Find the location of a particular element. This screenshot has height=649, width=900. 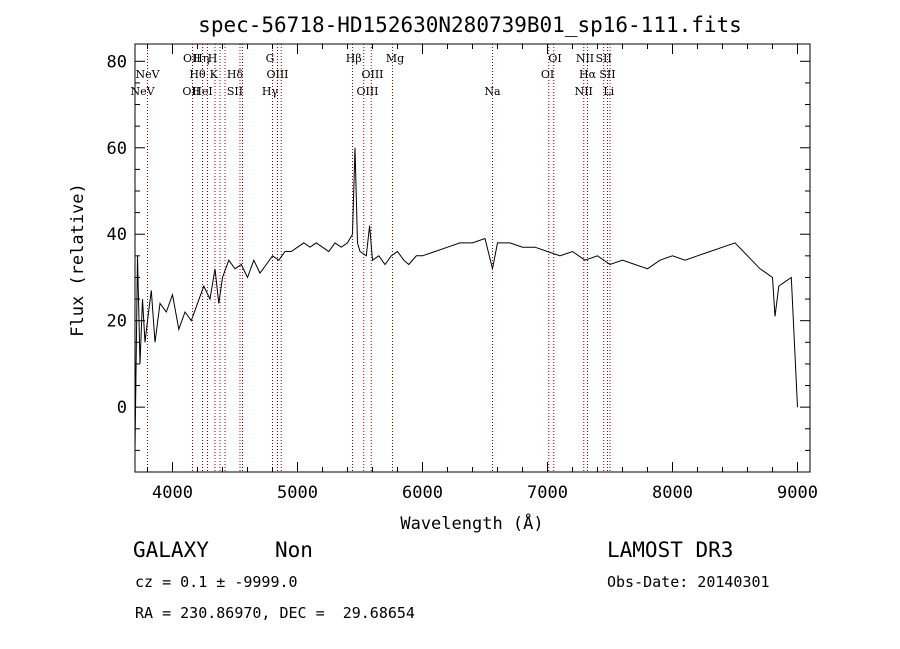

spectral-line-label: G is located at coordinates (270, 58).